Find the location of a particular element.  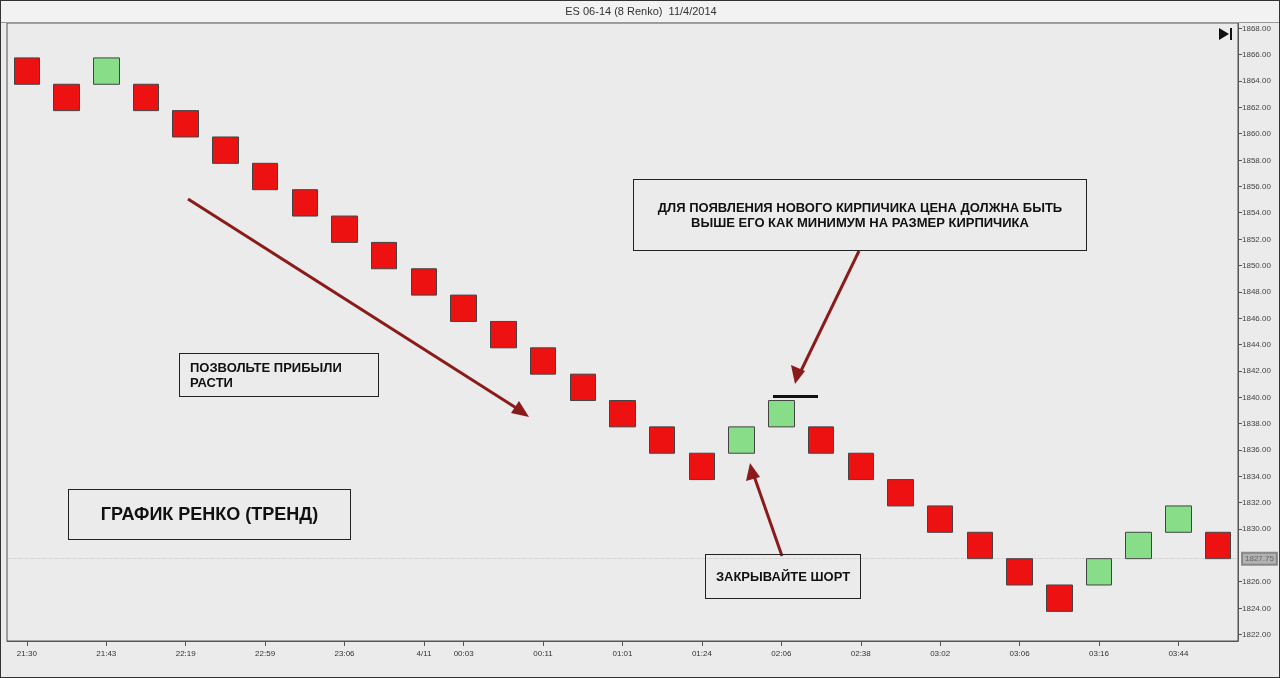

y-tick-label: 1850.00 is located at coordinates (1257, 265).